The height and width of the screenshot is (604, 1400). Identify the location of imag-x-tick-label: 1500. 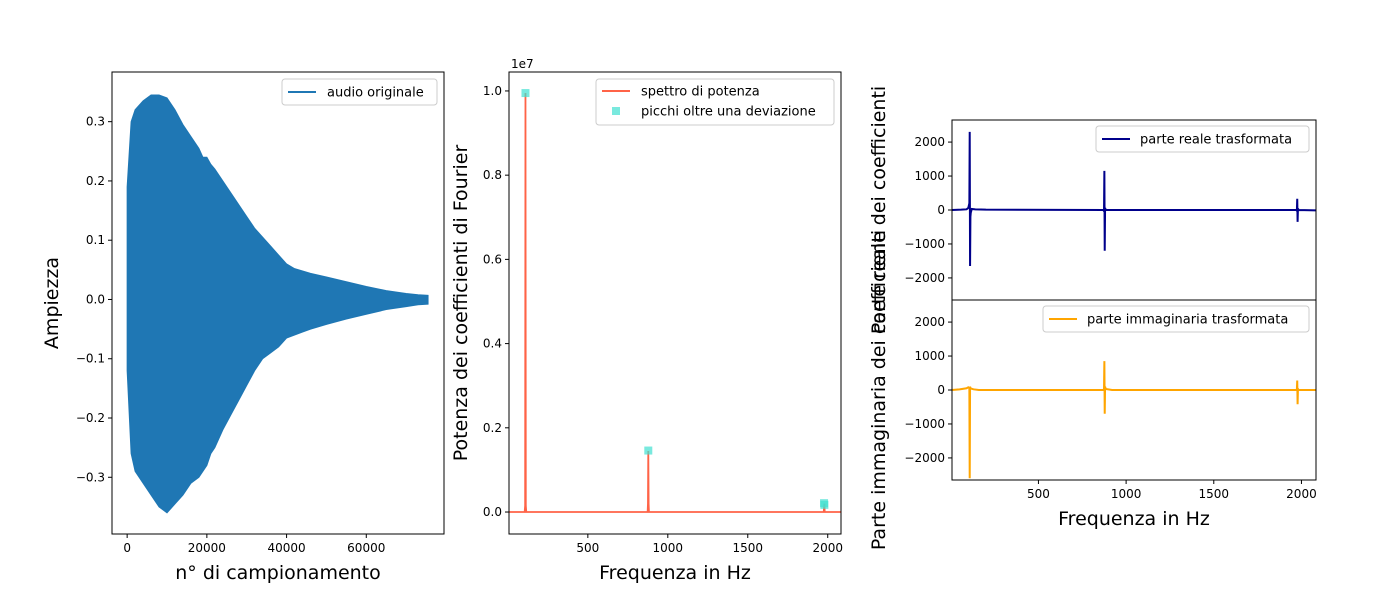
(1214, 494).